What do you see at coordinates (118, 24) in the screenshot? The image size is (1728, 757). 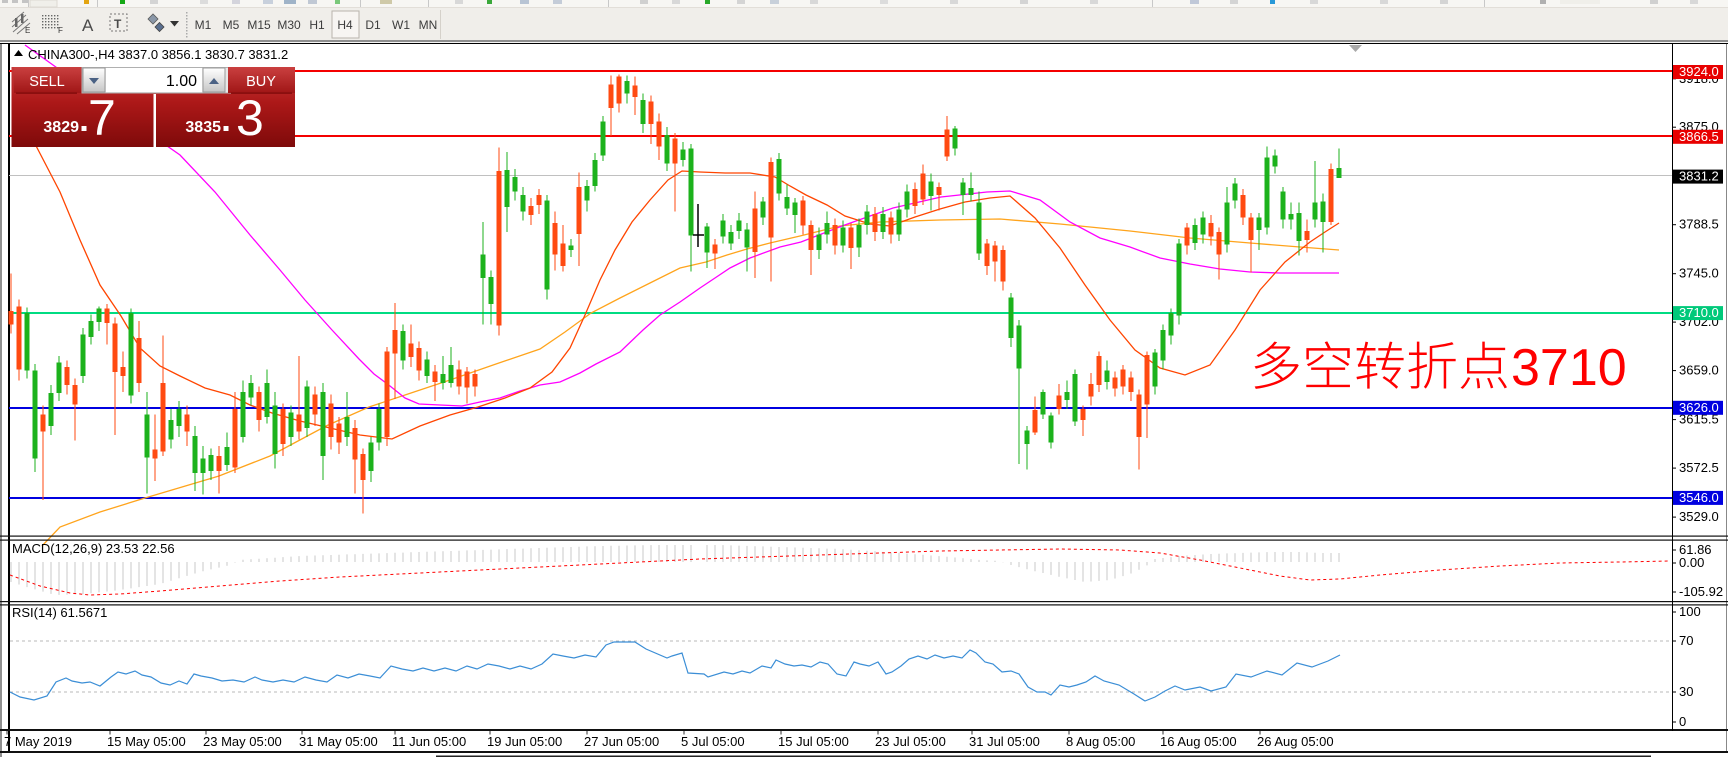 I see `svg-text: T` at bounding box center [118, 24].